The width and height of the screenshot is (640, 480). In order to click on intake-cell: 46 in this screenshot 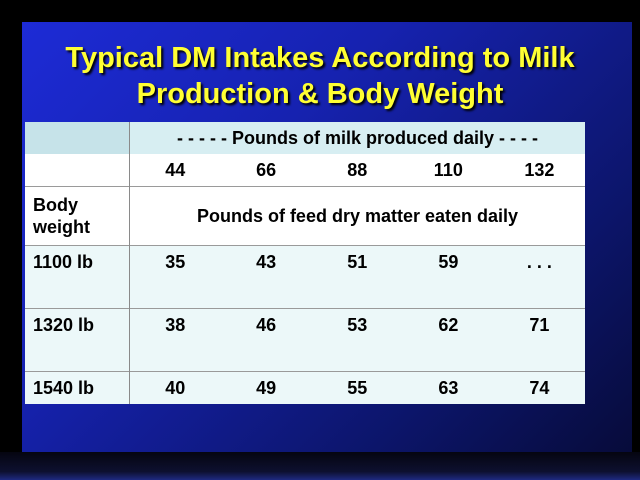, I will do `click(266, 324)`.